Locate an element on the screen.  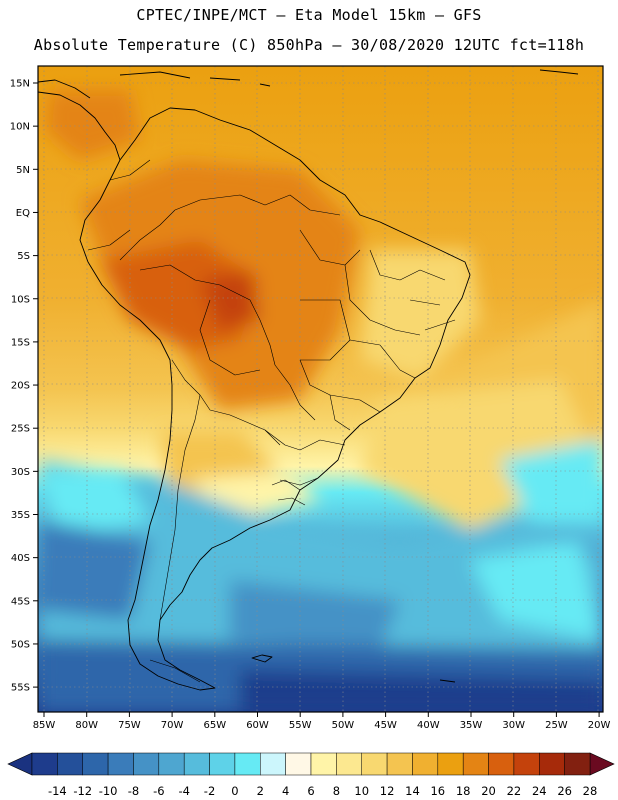
colorbar-over-arrow is located at coordinates (602, 764).